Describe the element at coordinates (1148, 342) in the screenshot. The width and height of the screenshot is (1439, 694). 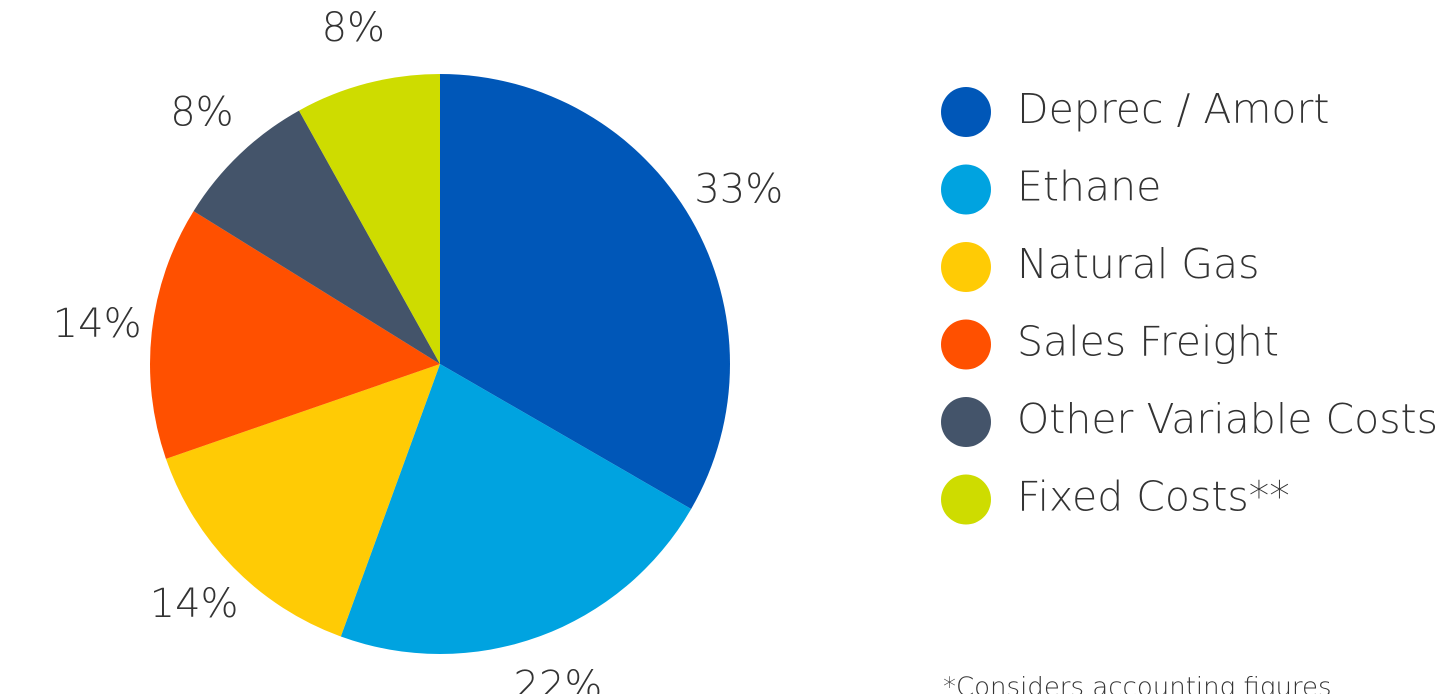
I see `legend-label: Sales Freight` at that location.